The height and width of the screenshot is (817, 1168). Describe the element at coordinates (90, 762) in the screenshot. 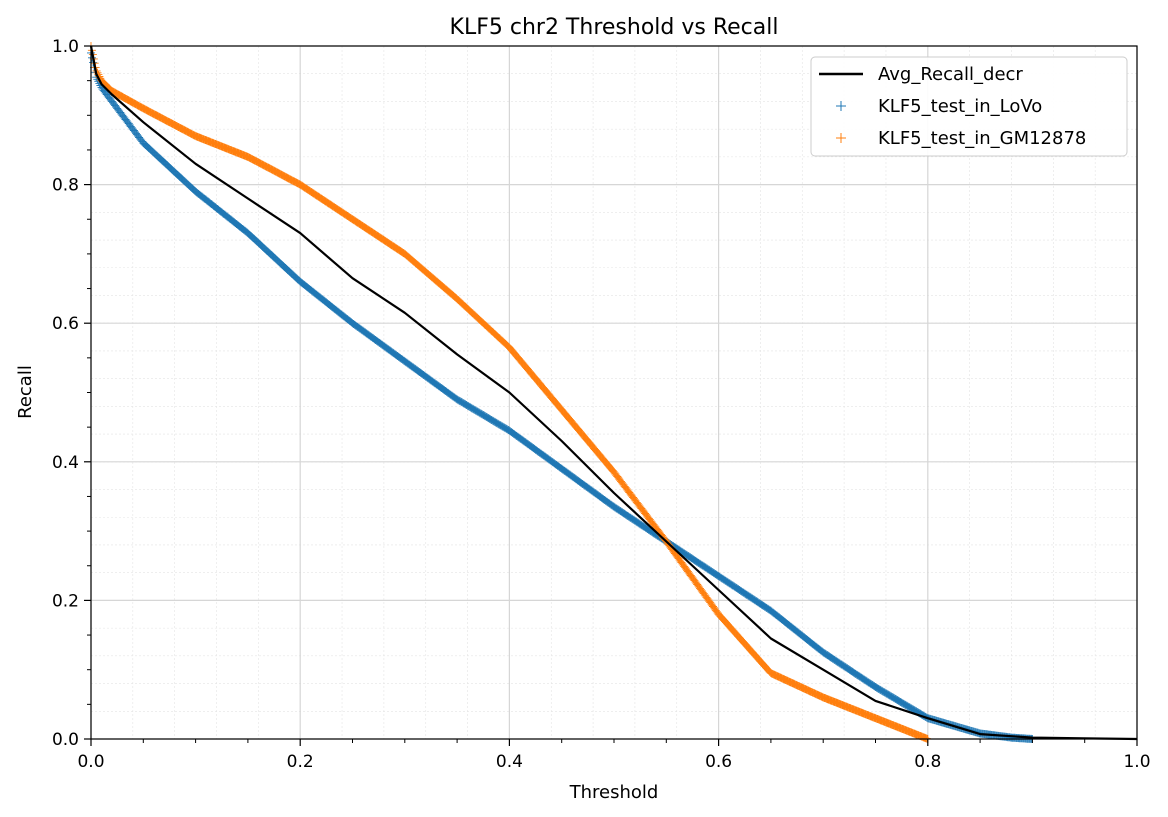

I see `x-tick-label: 0.0` at that location.